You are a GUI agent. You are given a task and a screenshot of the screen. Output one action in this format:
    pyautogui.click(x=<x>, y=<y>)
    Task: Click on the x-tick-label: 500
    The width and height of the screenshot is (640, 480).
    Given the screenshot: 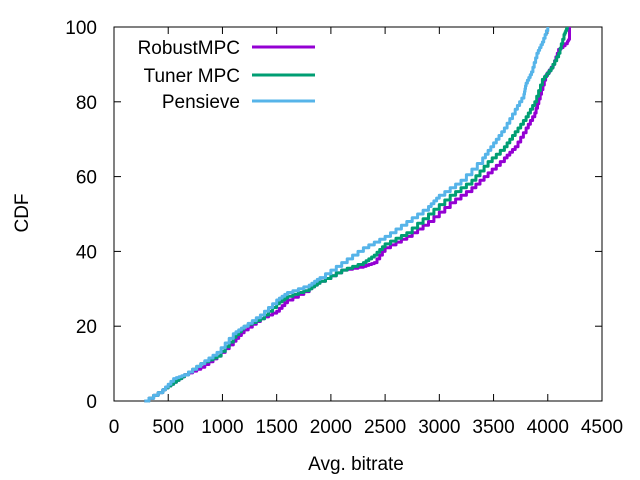 What is the action you would take?
    pyautogui.click(x=168, y=427)
    